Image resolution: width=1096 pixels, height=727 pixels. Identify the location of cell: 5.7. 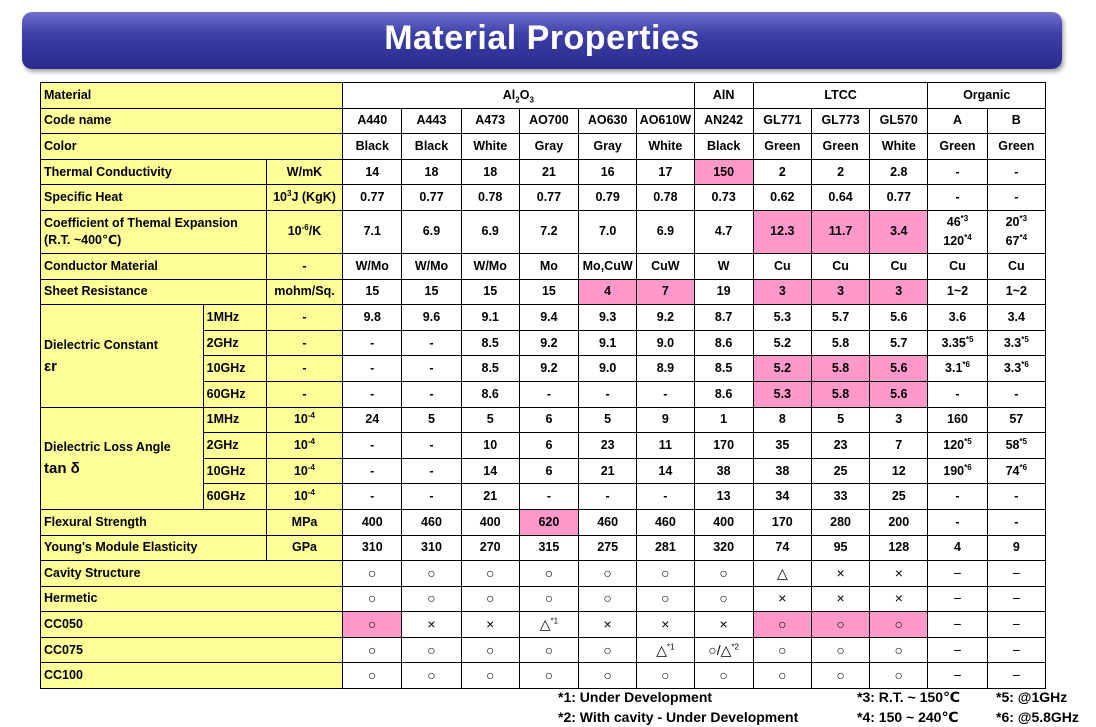
(840, 317).